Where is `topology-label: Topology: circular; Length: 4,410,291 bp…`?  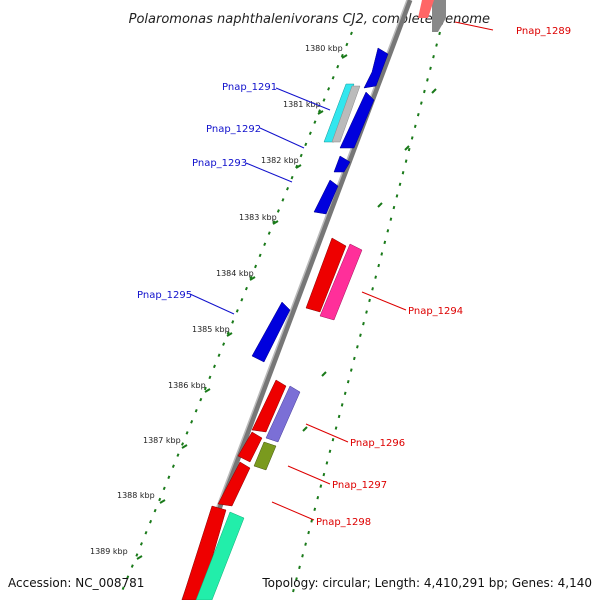 topology-label: Topology: circular; Length: 4,410,291 bp… is located at coordinates (426, 583).